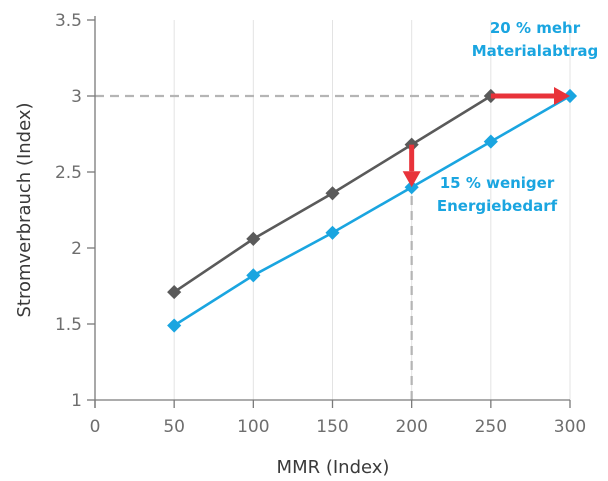 The height and width of the screenshot is (481, 608). Describe the element at coordinates (562, 96) in the screenshot. I see `arrow-0-head` at that location.